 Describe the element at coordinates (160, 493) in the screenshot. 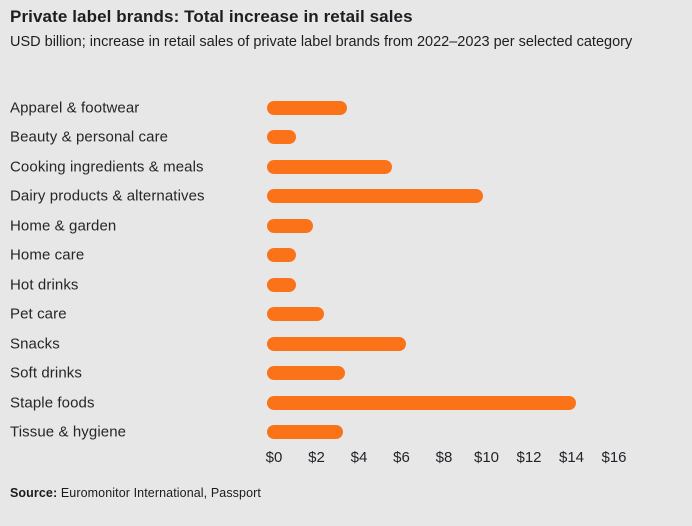

I see `source-text: Euromonitor International, Passport` at that location.